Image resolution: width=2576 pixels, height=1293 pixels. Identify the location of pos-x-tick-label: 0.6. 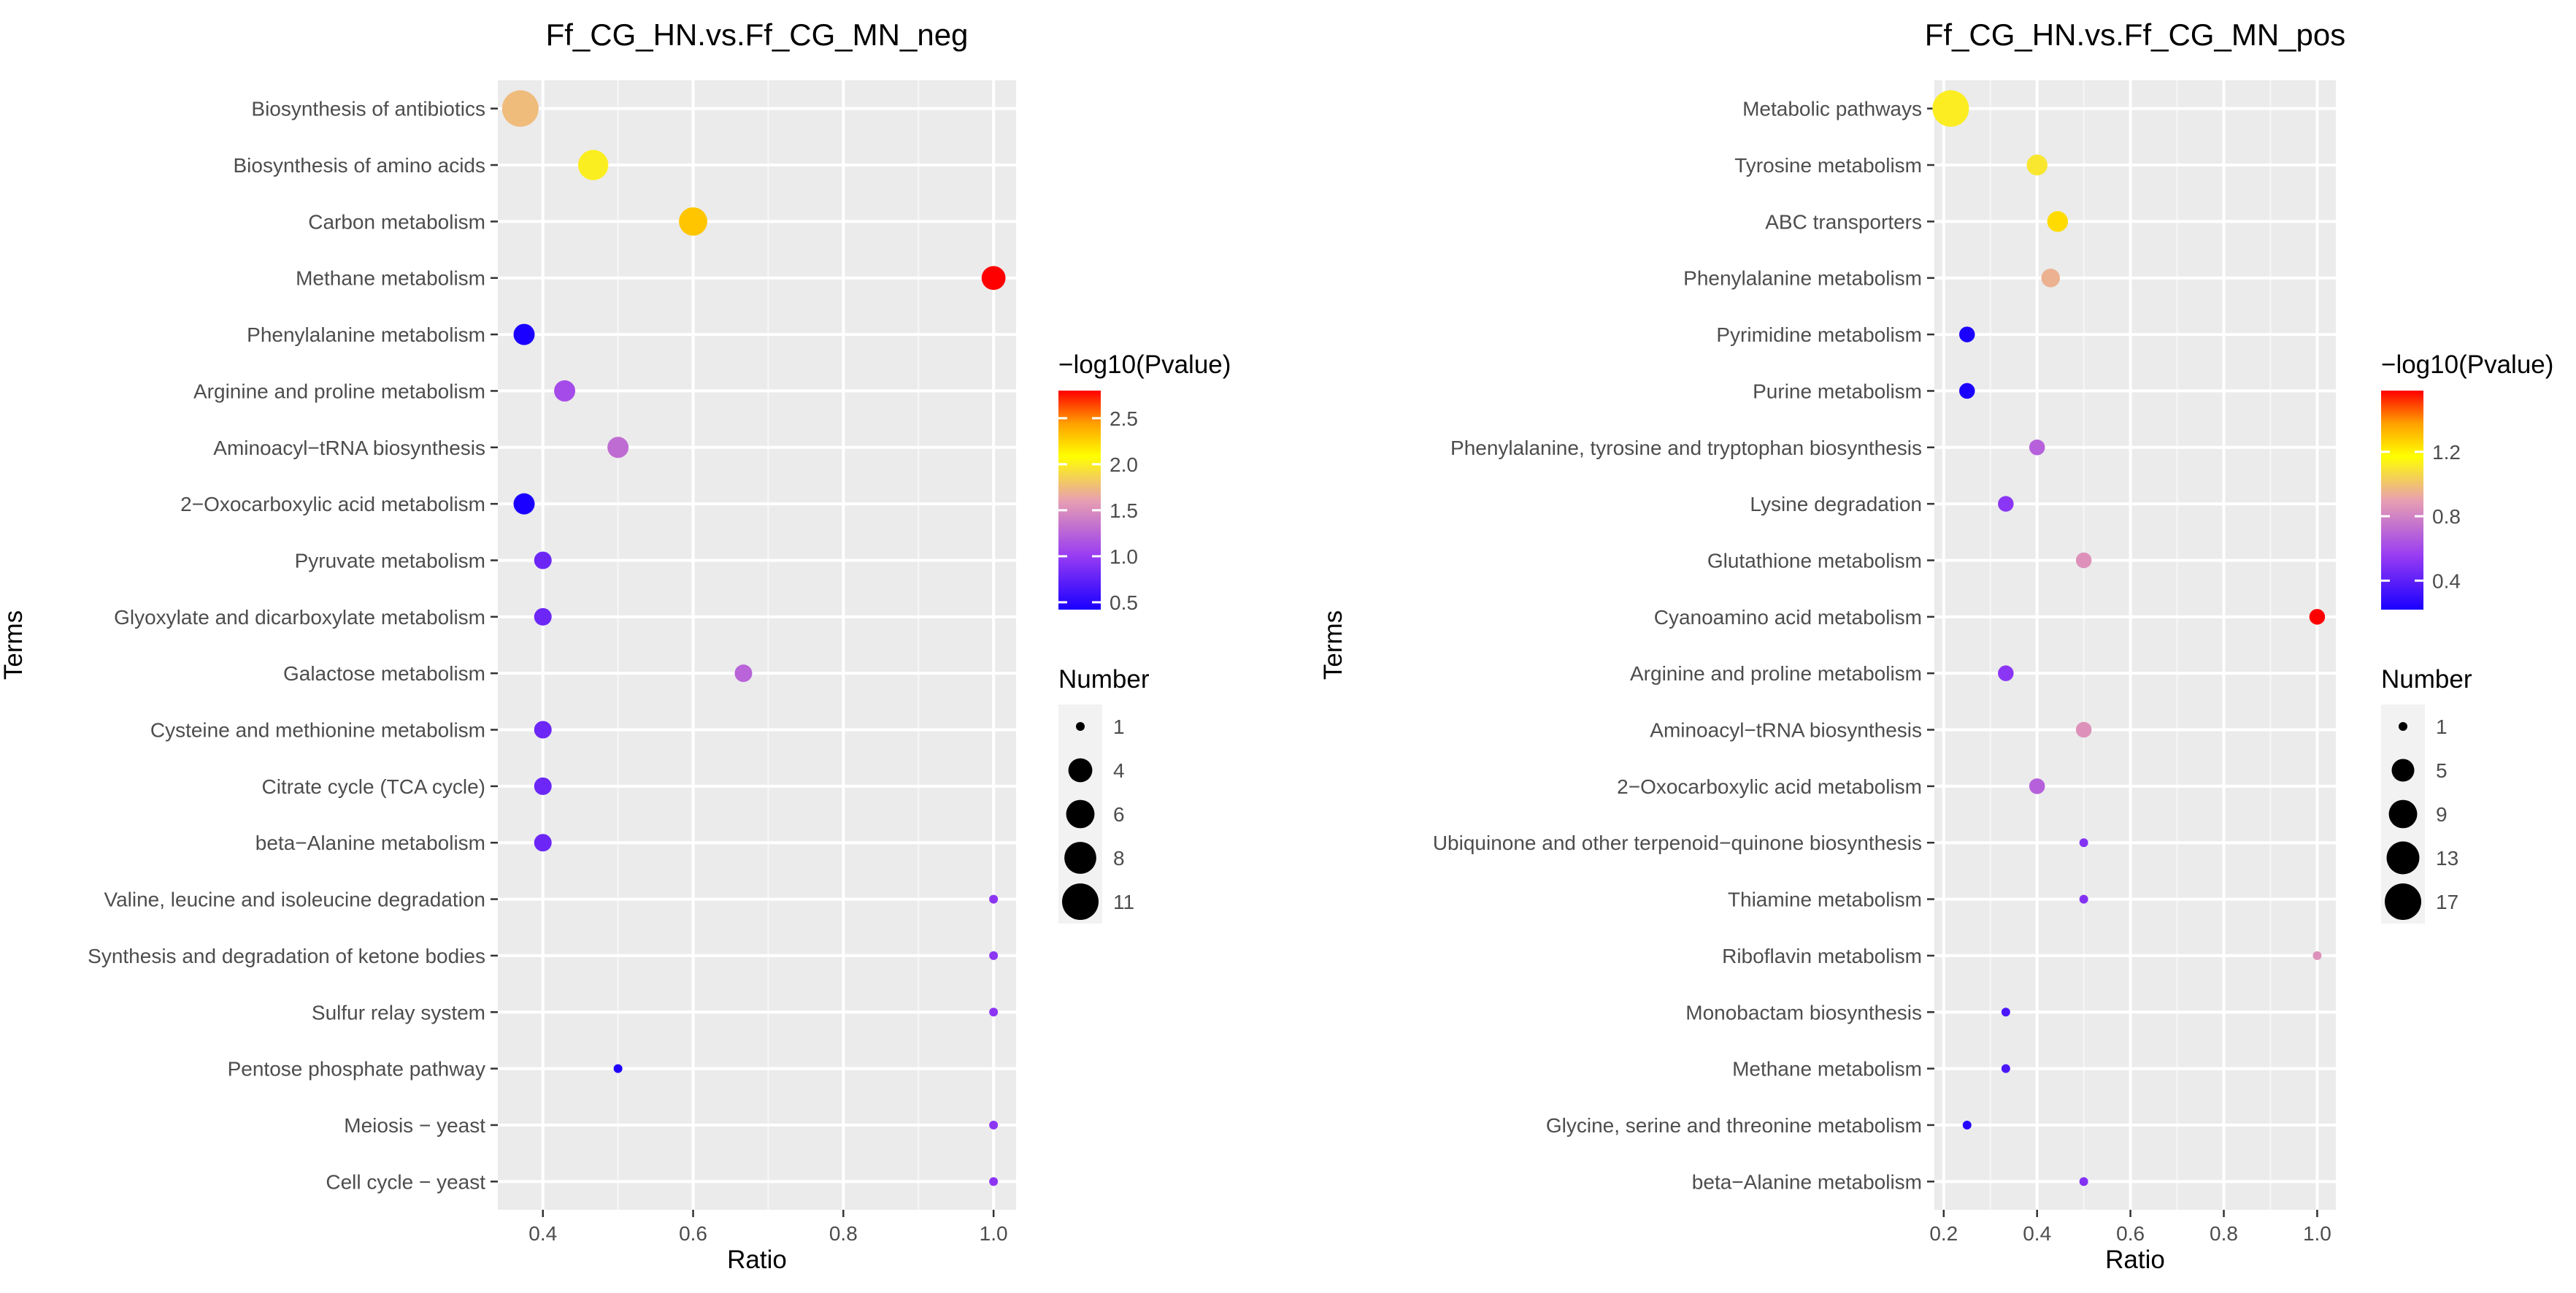
(2130, 1234).